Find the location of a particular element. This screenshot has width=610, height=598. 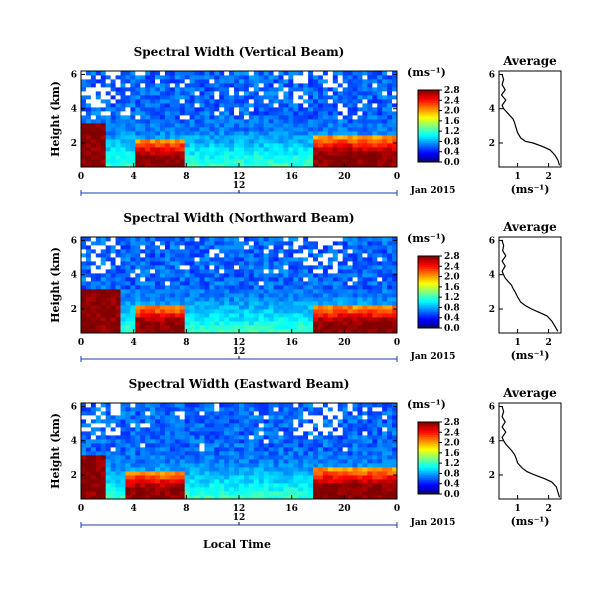

colorbar is located at coordinates (428, 292).